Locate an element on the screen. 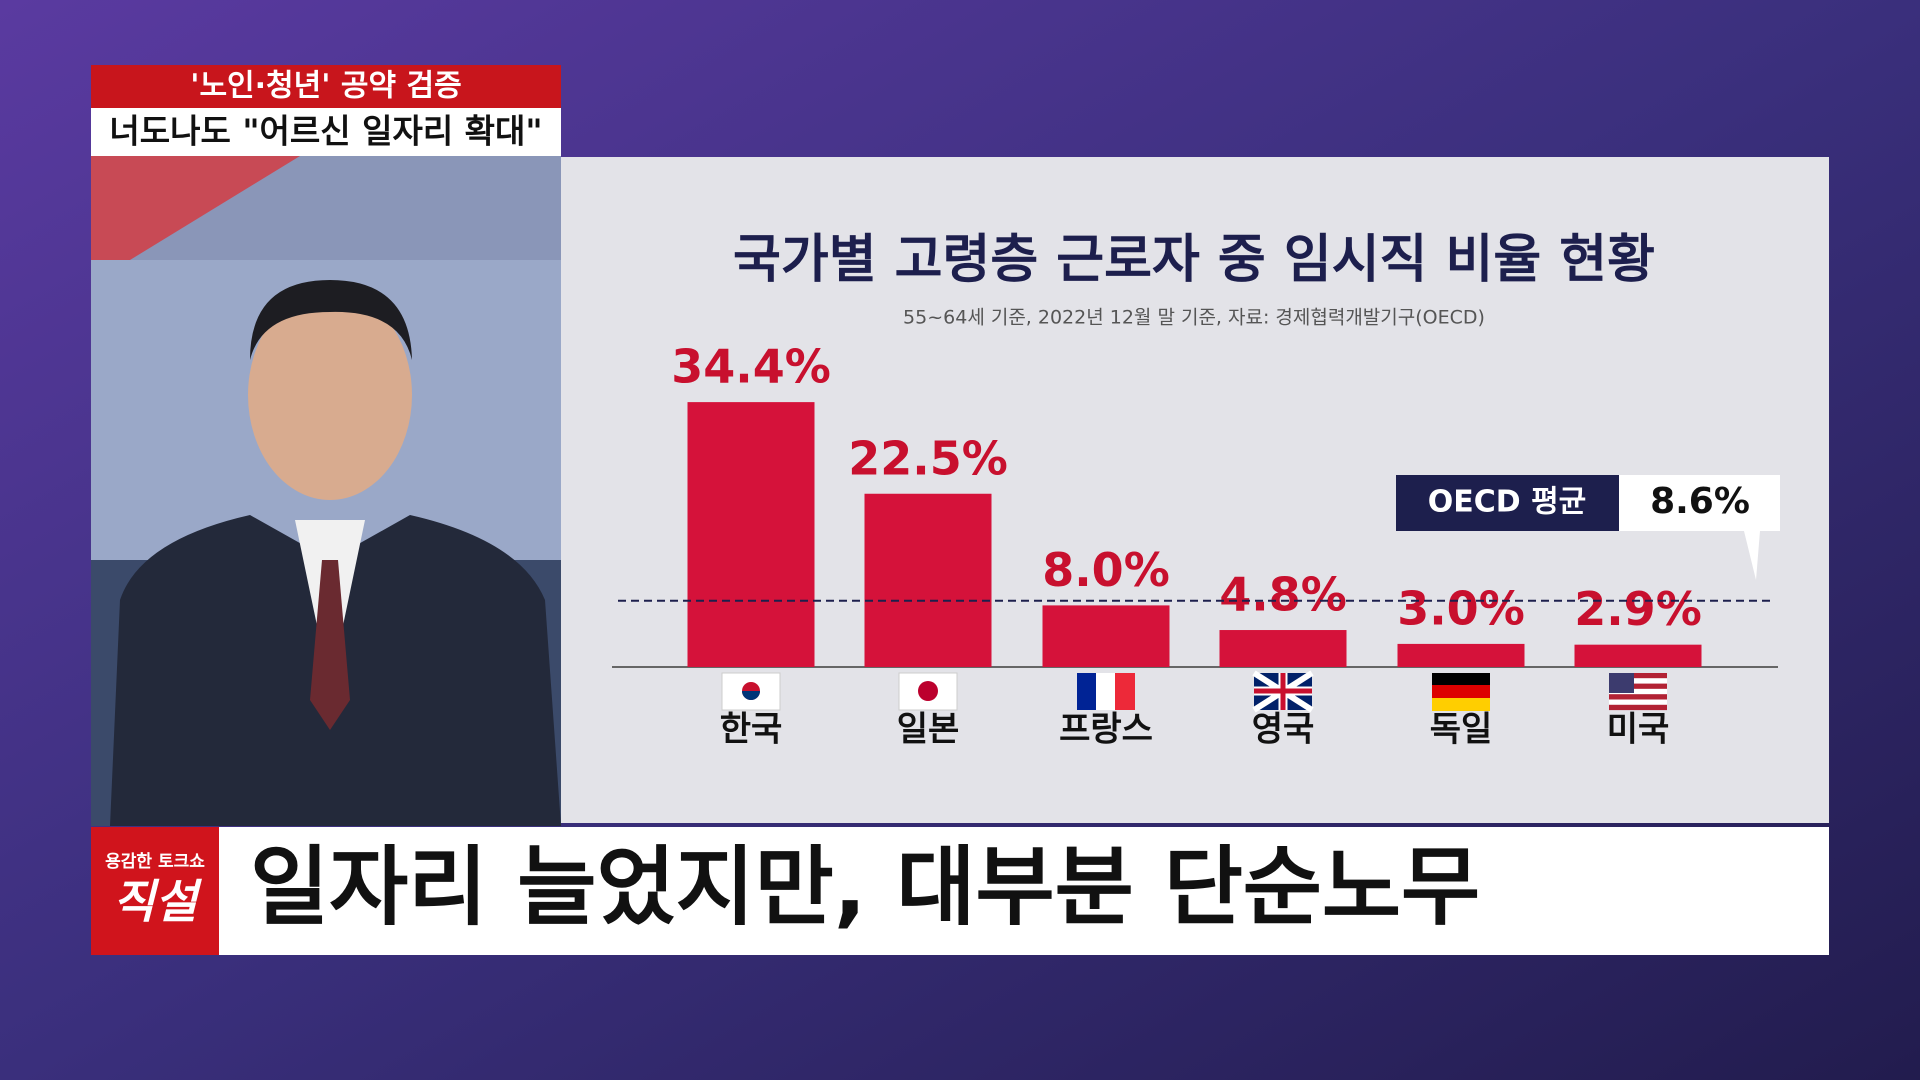  value-label: 34.4% is located at coordinates (751, 367).